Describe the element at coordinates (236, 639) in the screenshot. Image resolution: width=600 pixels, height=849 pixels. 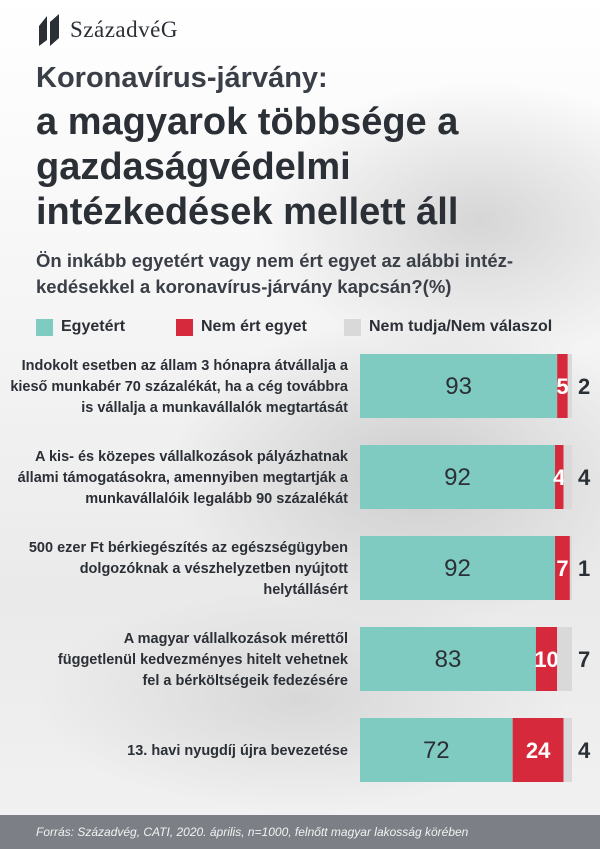
I see `category-label: A magyar vállalkozások mérettől` at that location.